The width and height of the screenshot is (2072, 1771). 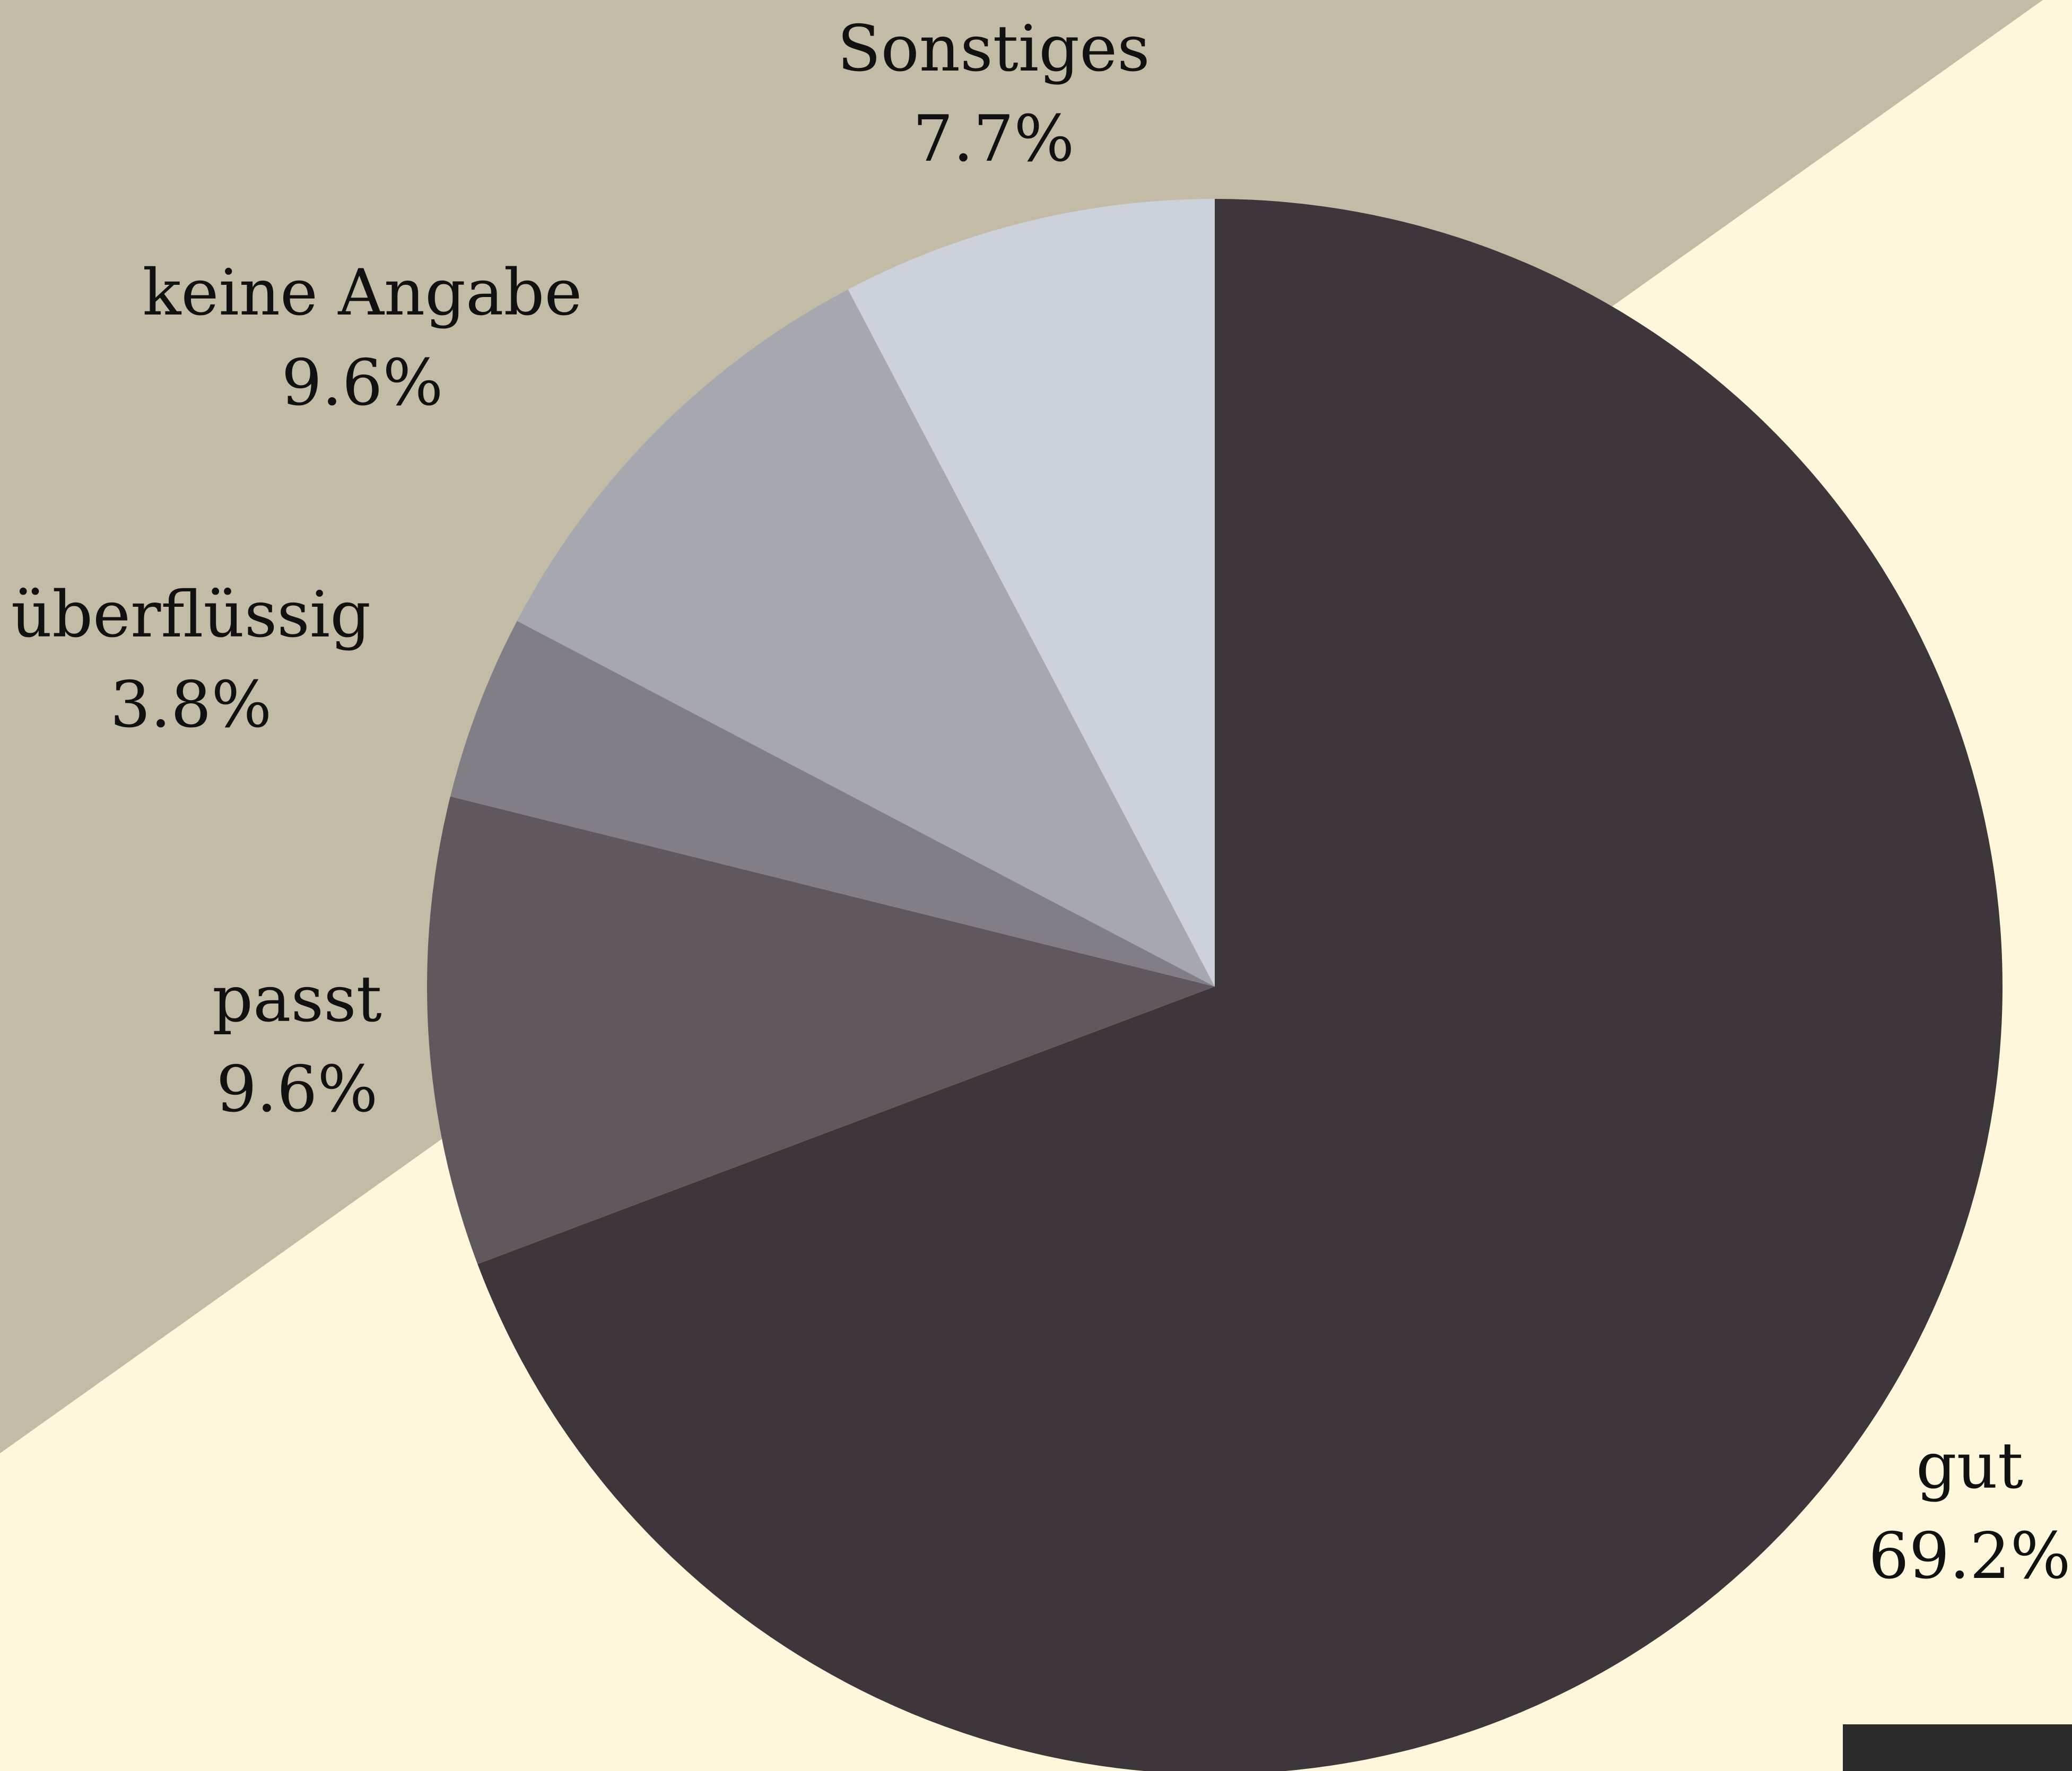 I want to click on slice-label-keine-angabe: keine Angabe 9.6%, so click(x=362, y=338).